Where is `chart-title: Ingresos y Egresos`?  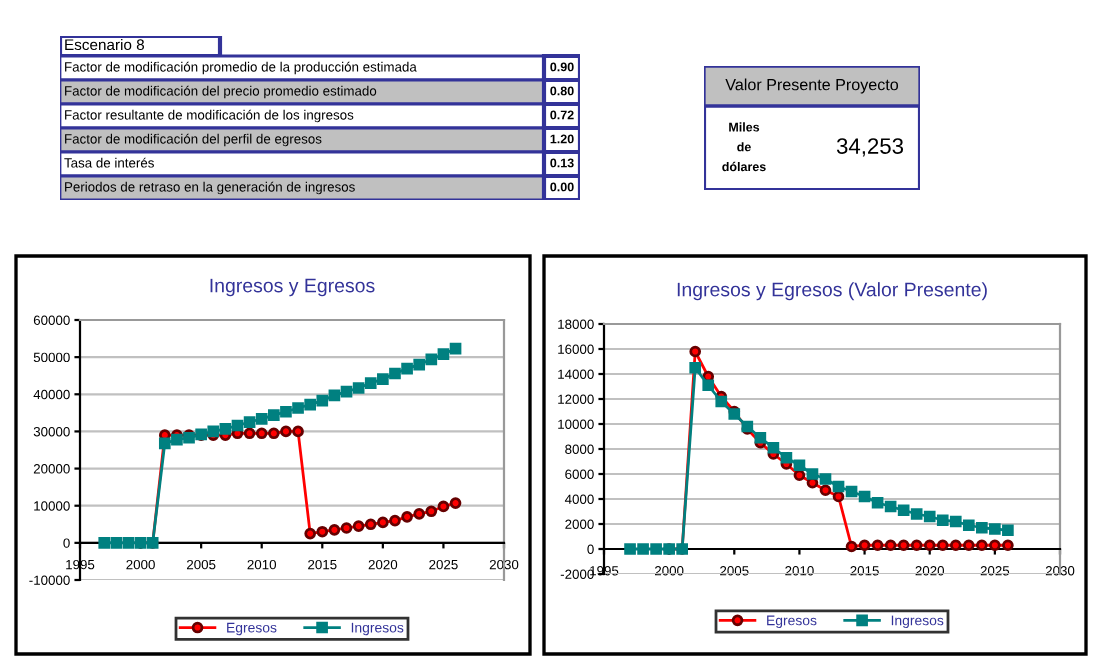 chart-title: Ingresos y Egresos is located at coordinates (292, 287).